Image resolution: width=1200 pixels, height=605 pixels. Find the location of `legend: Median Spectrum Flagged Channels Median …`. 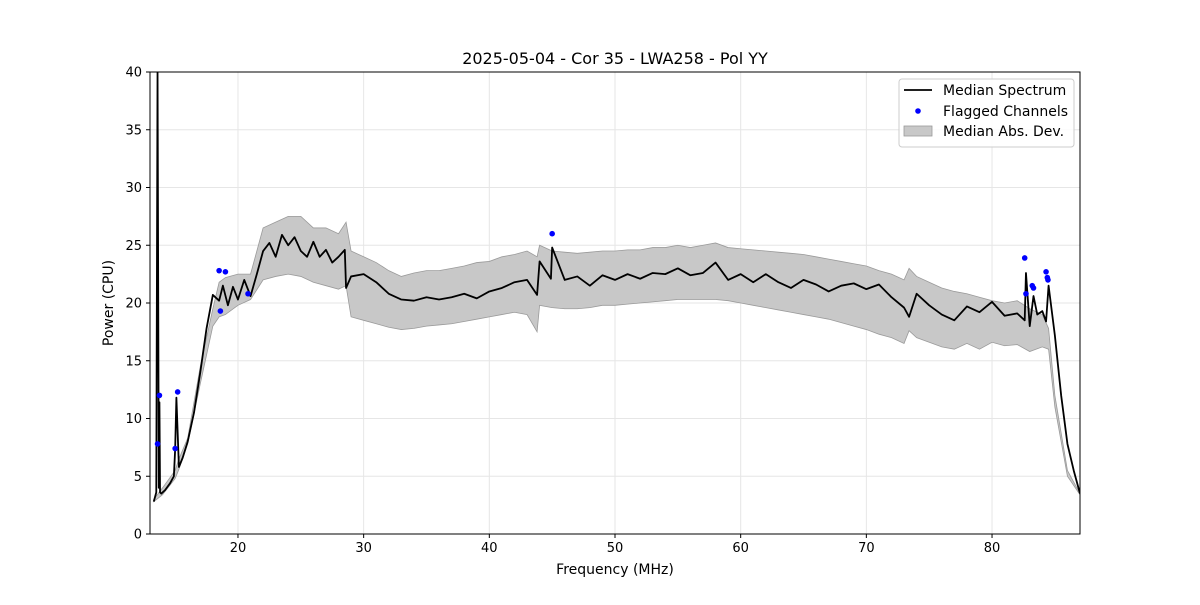

legend: Median Spectrum Flagged Channels Median … is located at coordinates (986, 113).